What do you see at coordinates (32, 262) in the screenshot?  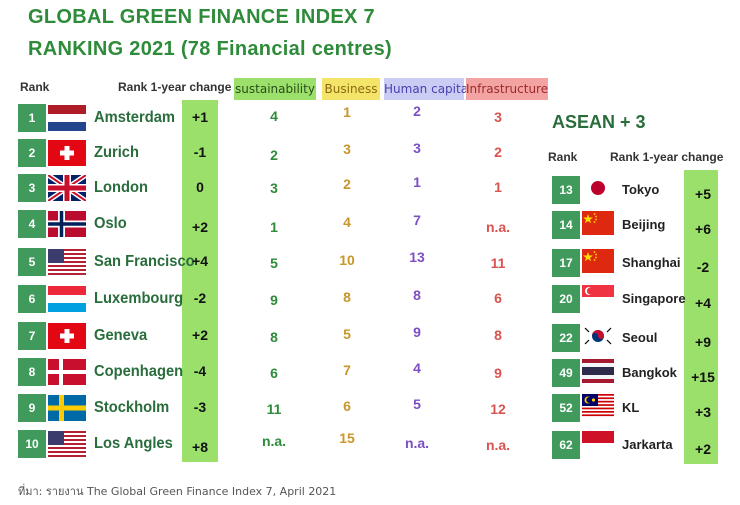 I see `rank-badge: 5` at bounding box center [32, 262].